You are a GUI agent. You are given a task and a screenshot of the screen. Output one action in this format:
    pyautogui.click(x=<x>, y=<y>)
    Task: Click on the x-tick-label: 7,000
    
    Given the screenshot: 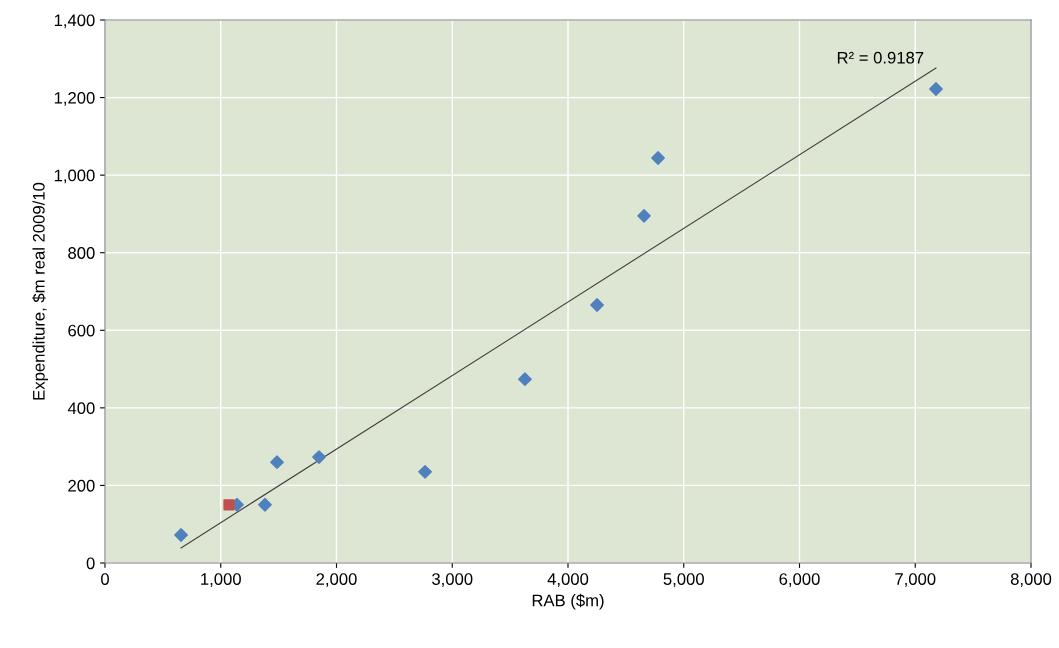 What is the action you would take?
    pyautogui.click(x=915, y=580)
    